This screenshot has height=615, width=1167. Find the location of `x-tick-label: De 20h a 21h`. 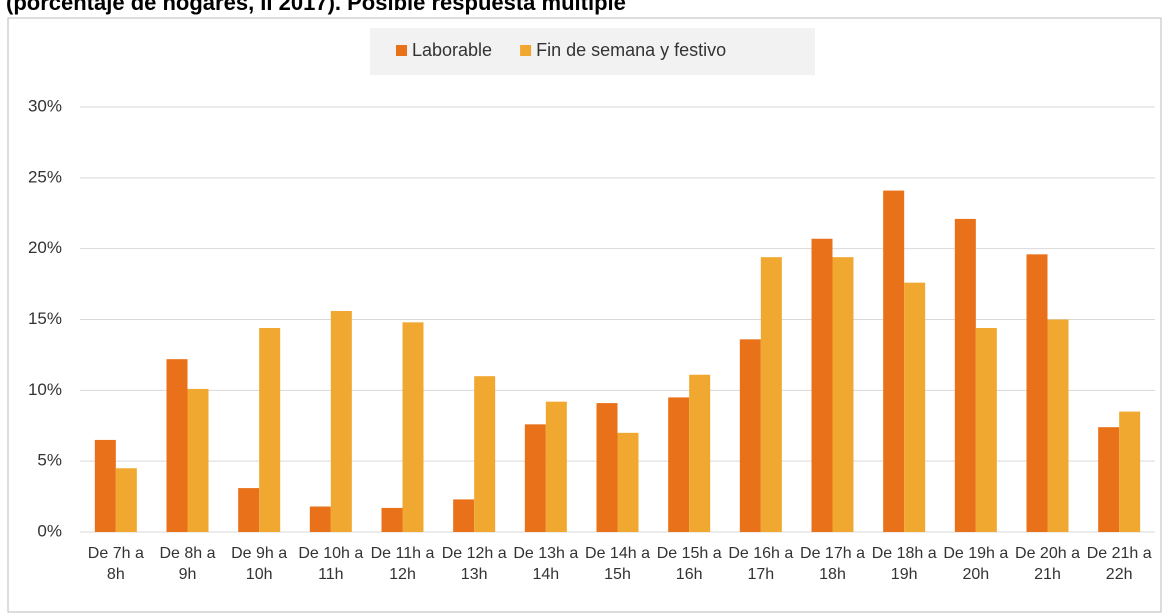

x-tick-label: De 20h a 21h is located at coordinates (1047, 564).